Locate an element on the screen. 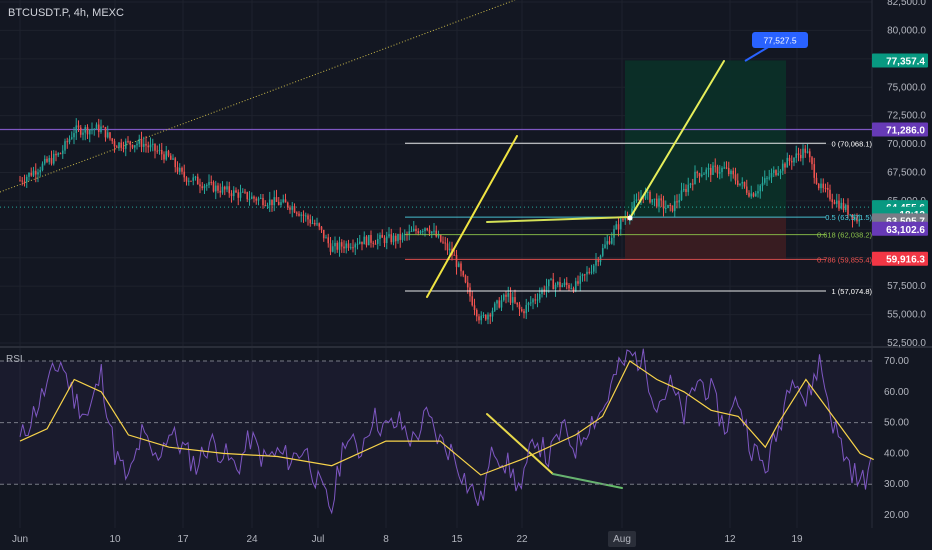  price-tick-label: 52,500.0 is located at coordinates (906, 343).